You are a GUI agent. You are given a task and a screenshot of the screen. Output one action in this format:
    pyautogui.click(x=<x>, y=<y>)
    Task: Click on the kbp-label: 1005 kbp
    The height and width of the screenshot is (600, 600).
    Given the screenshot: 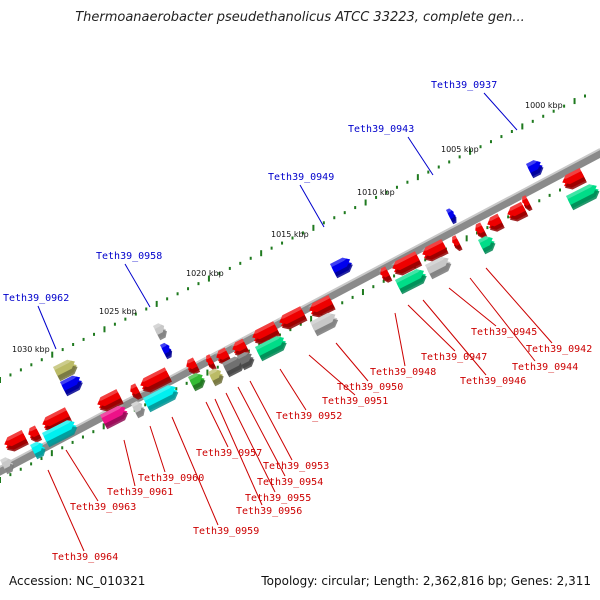 What is the action you would take?
    pyautogui.click(x=460, y=149)
    